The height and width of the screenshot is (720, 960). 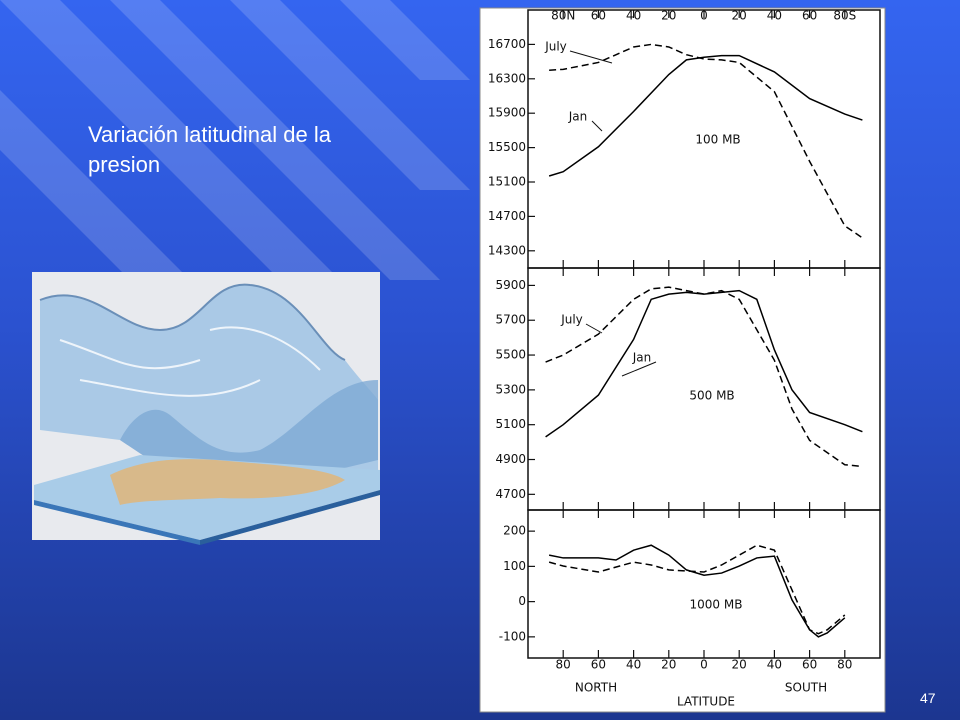 What do you see at coordinates (711, 396) in the screenshot?
I see `panel-title: 500 MB` at bounding box center [711, 396].